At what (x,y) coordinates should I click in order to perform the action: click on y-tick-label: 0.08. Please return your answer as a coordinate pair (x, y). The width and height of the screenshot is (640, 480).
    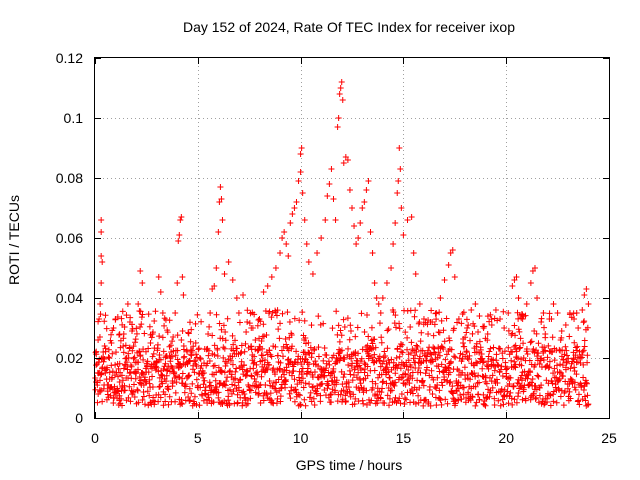
    Looking at the image, I should click on (69, 178).